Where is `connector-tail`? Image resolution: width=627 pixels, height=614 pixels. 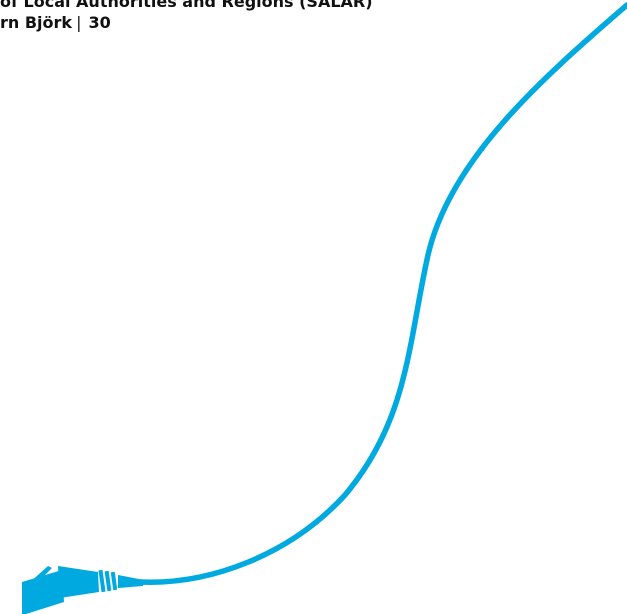
connector-tail is located at coordinates (131, 581).